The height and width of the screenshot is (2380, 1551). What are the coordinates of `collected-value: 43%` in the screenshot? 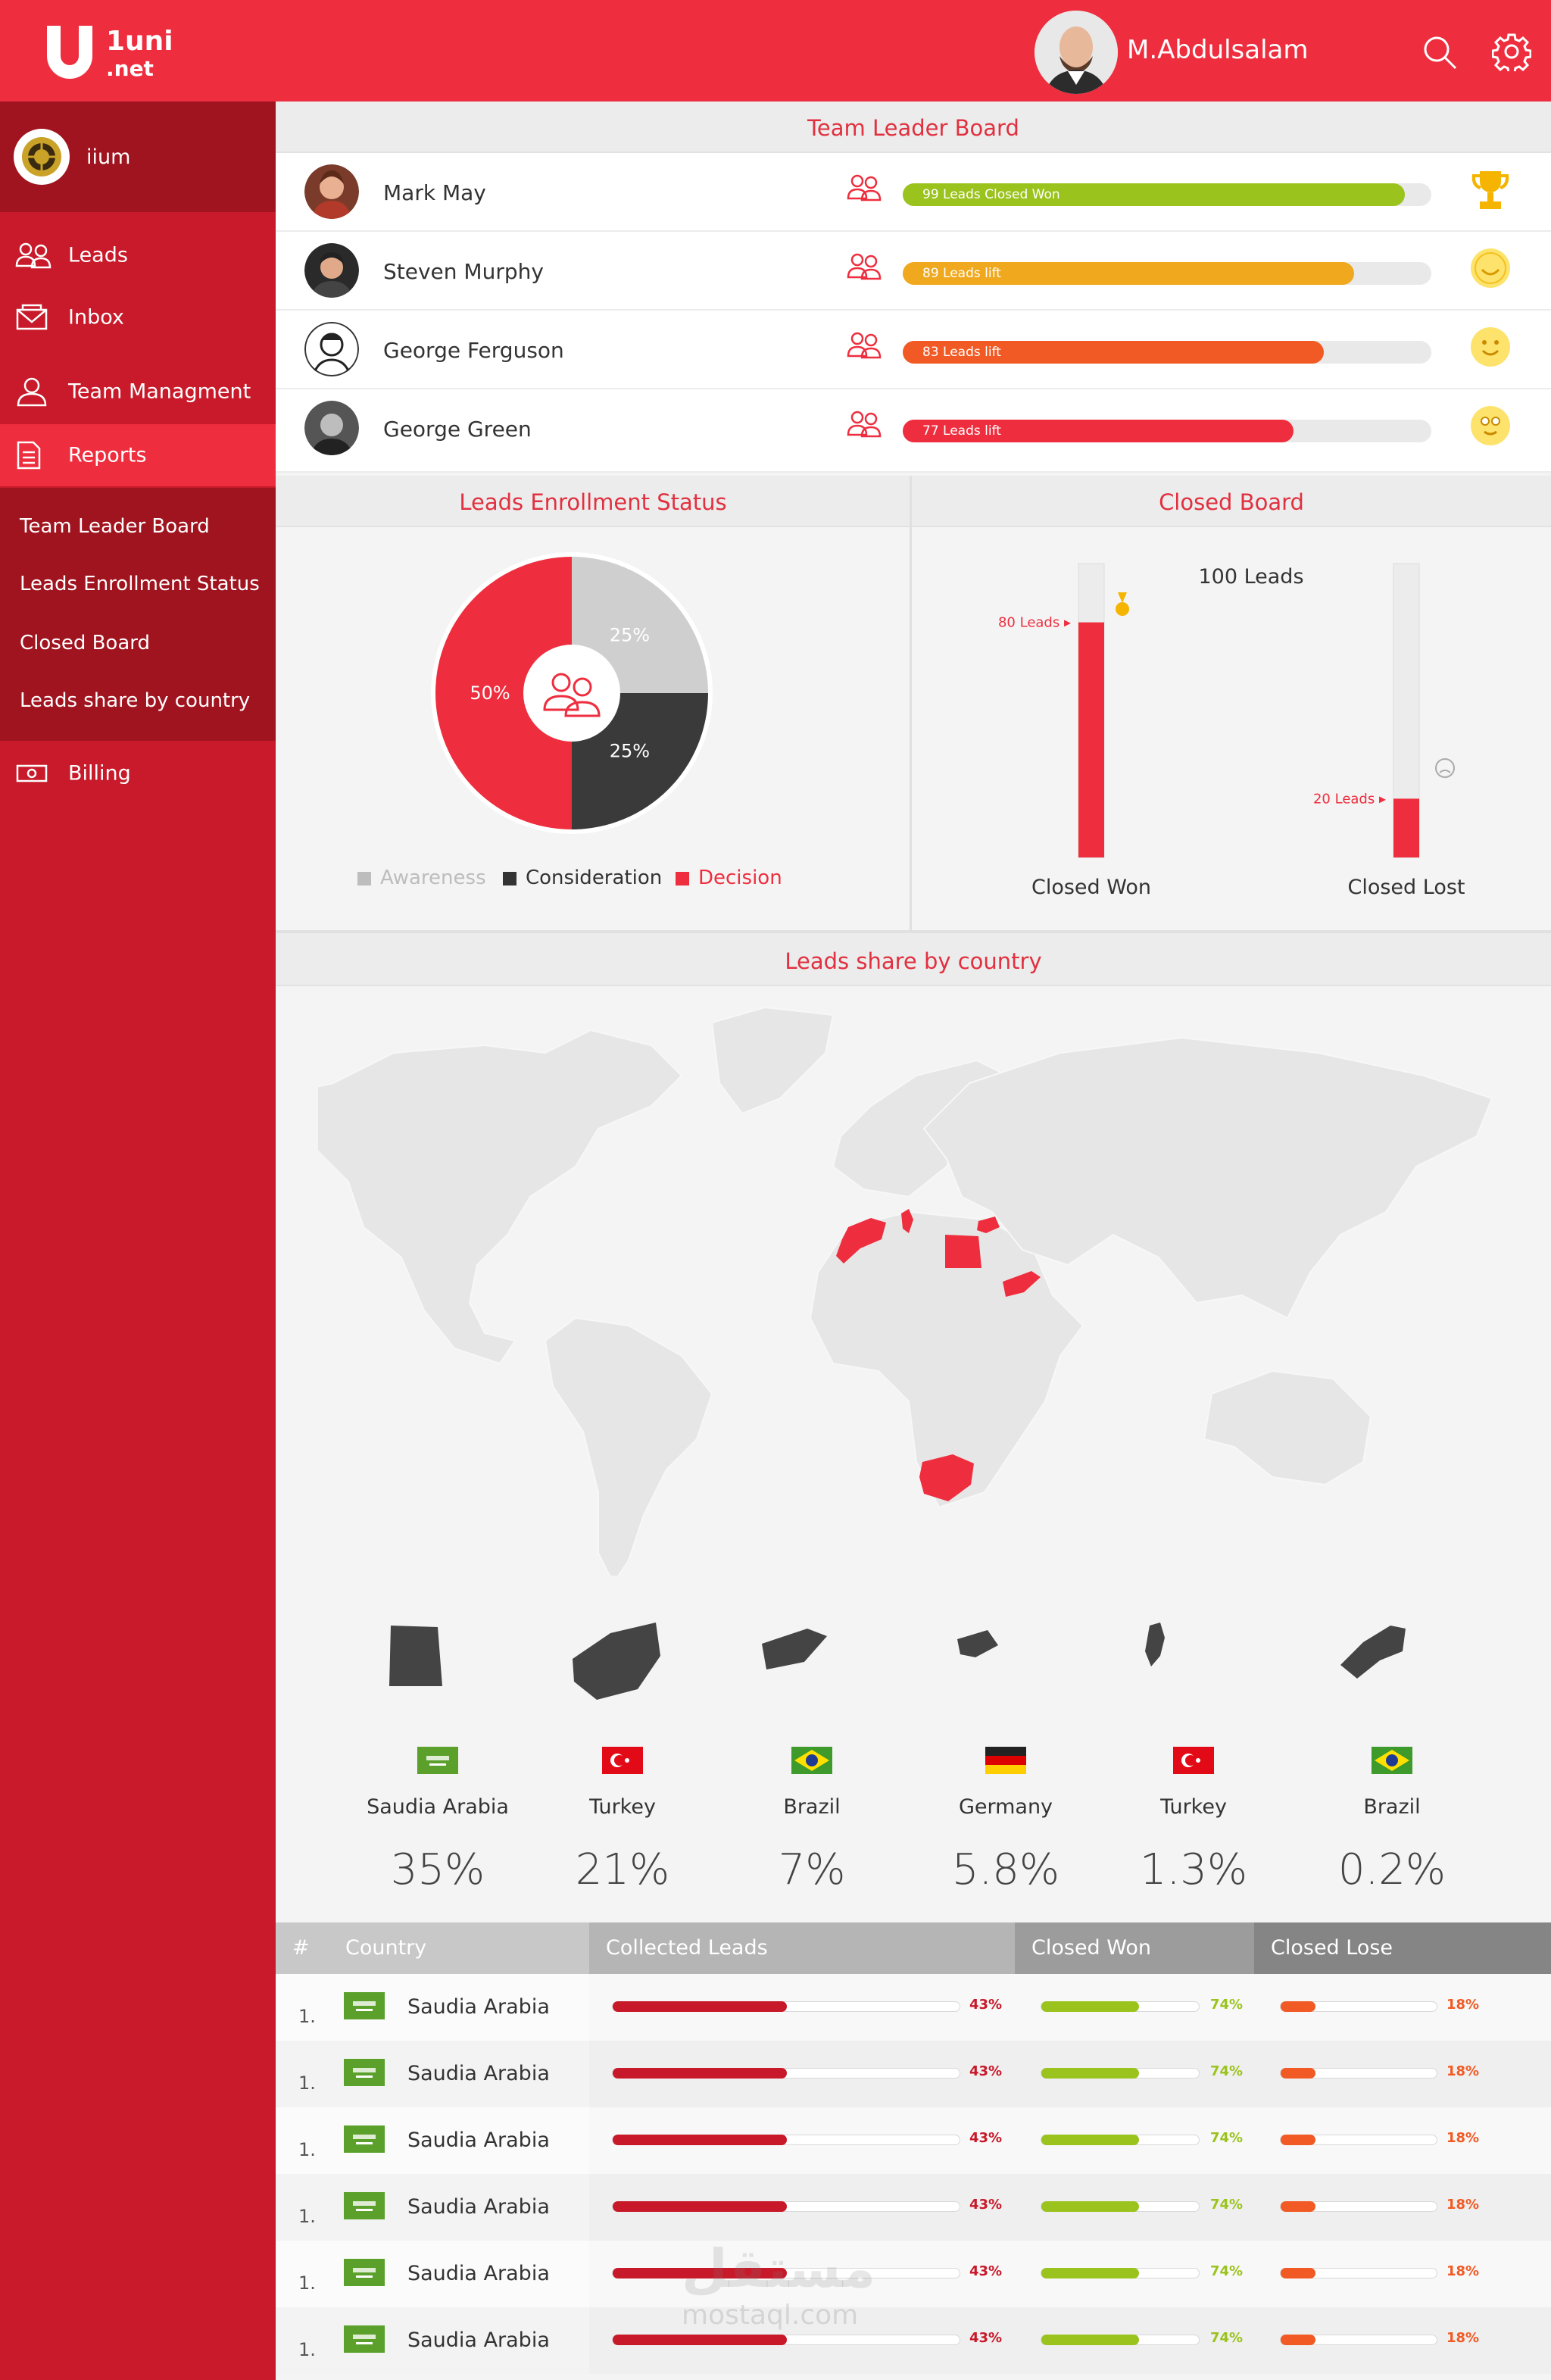 It's located at (986, 2271).